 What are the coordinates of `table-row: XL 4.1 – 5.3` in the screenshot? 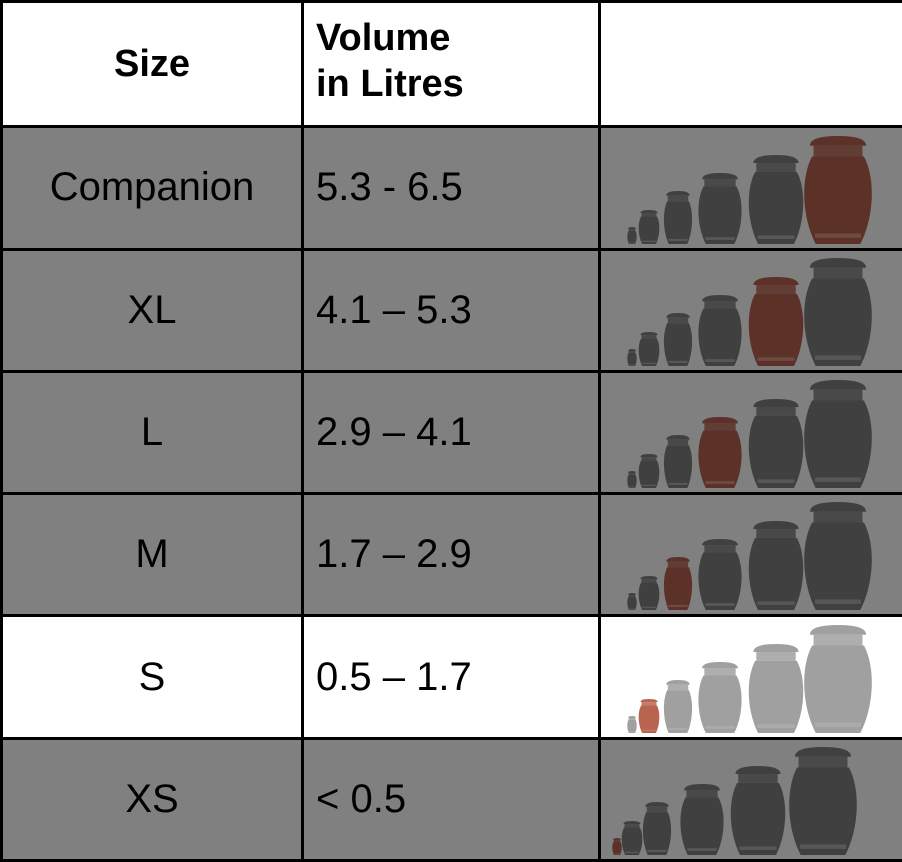 It's located at (451, 310).